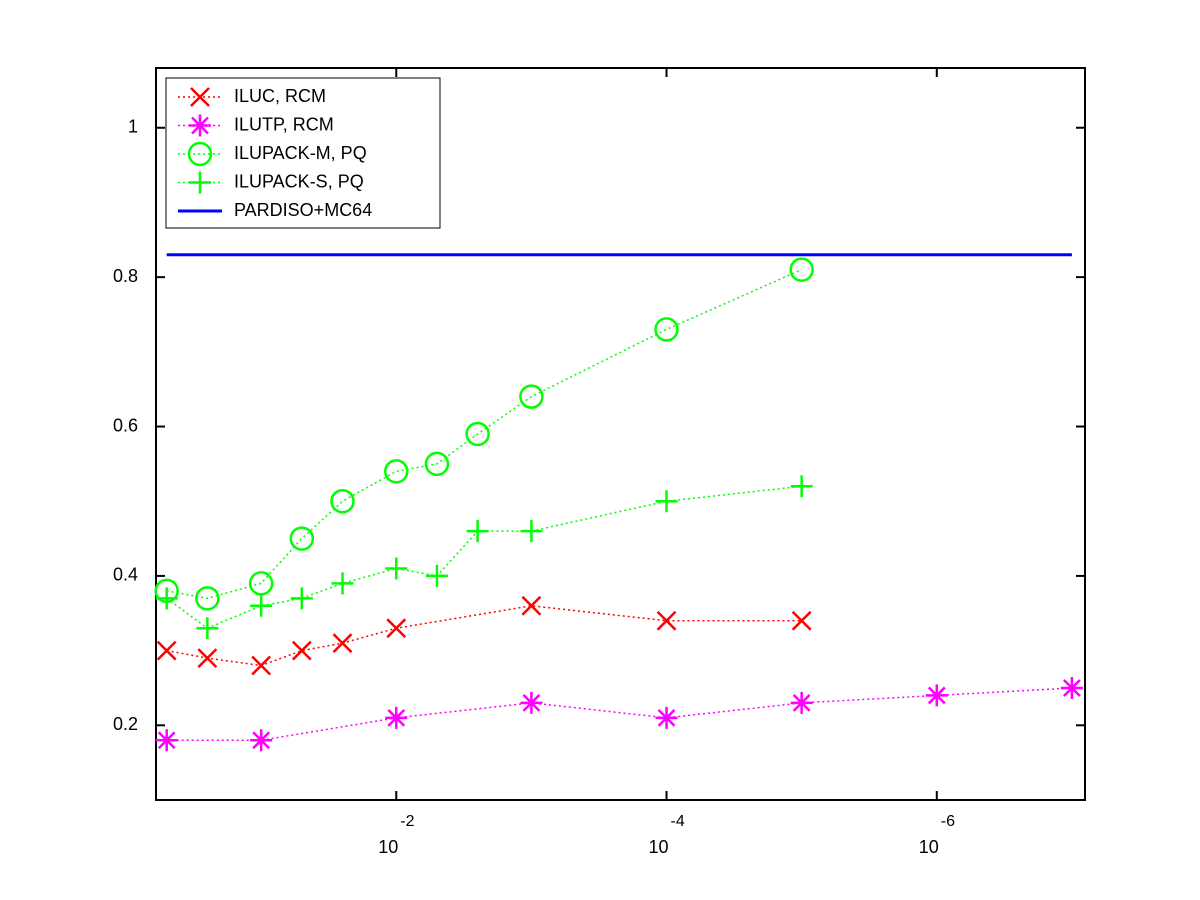  What do you see at coordinates (125, 425) in the screenshot?
I see `y-tick-label: 0.6` at bounding box center [125, 425].